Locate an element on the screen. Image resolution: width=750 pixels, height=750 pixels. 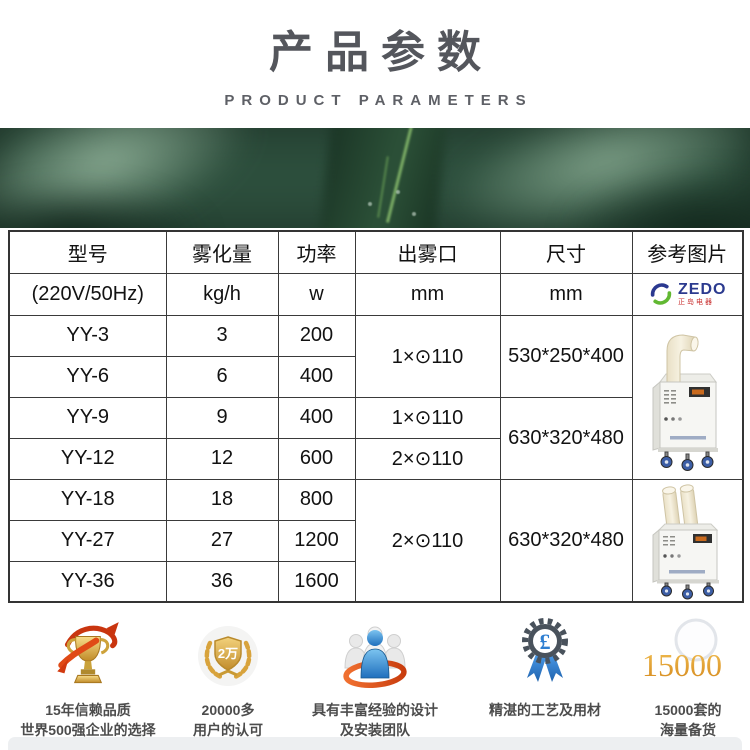
page-title: 产品参数 is located at coordinates (381, 52).